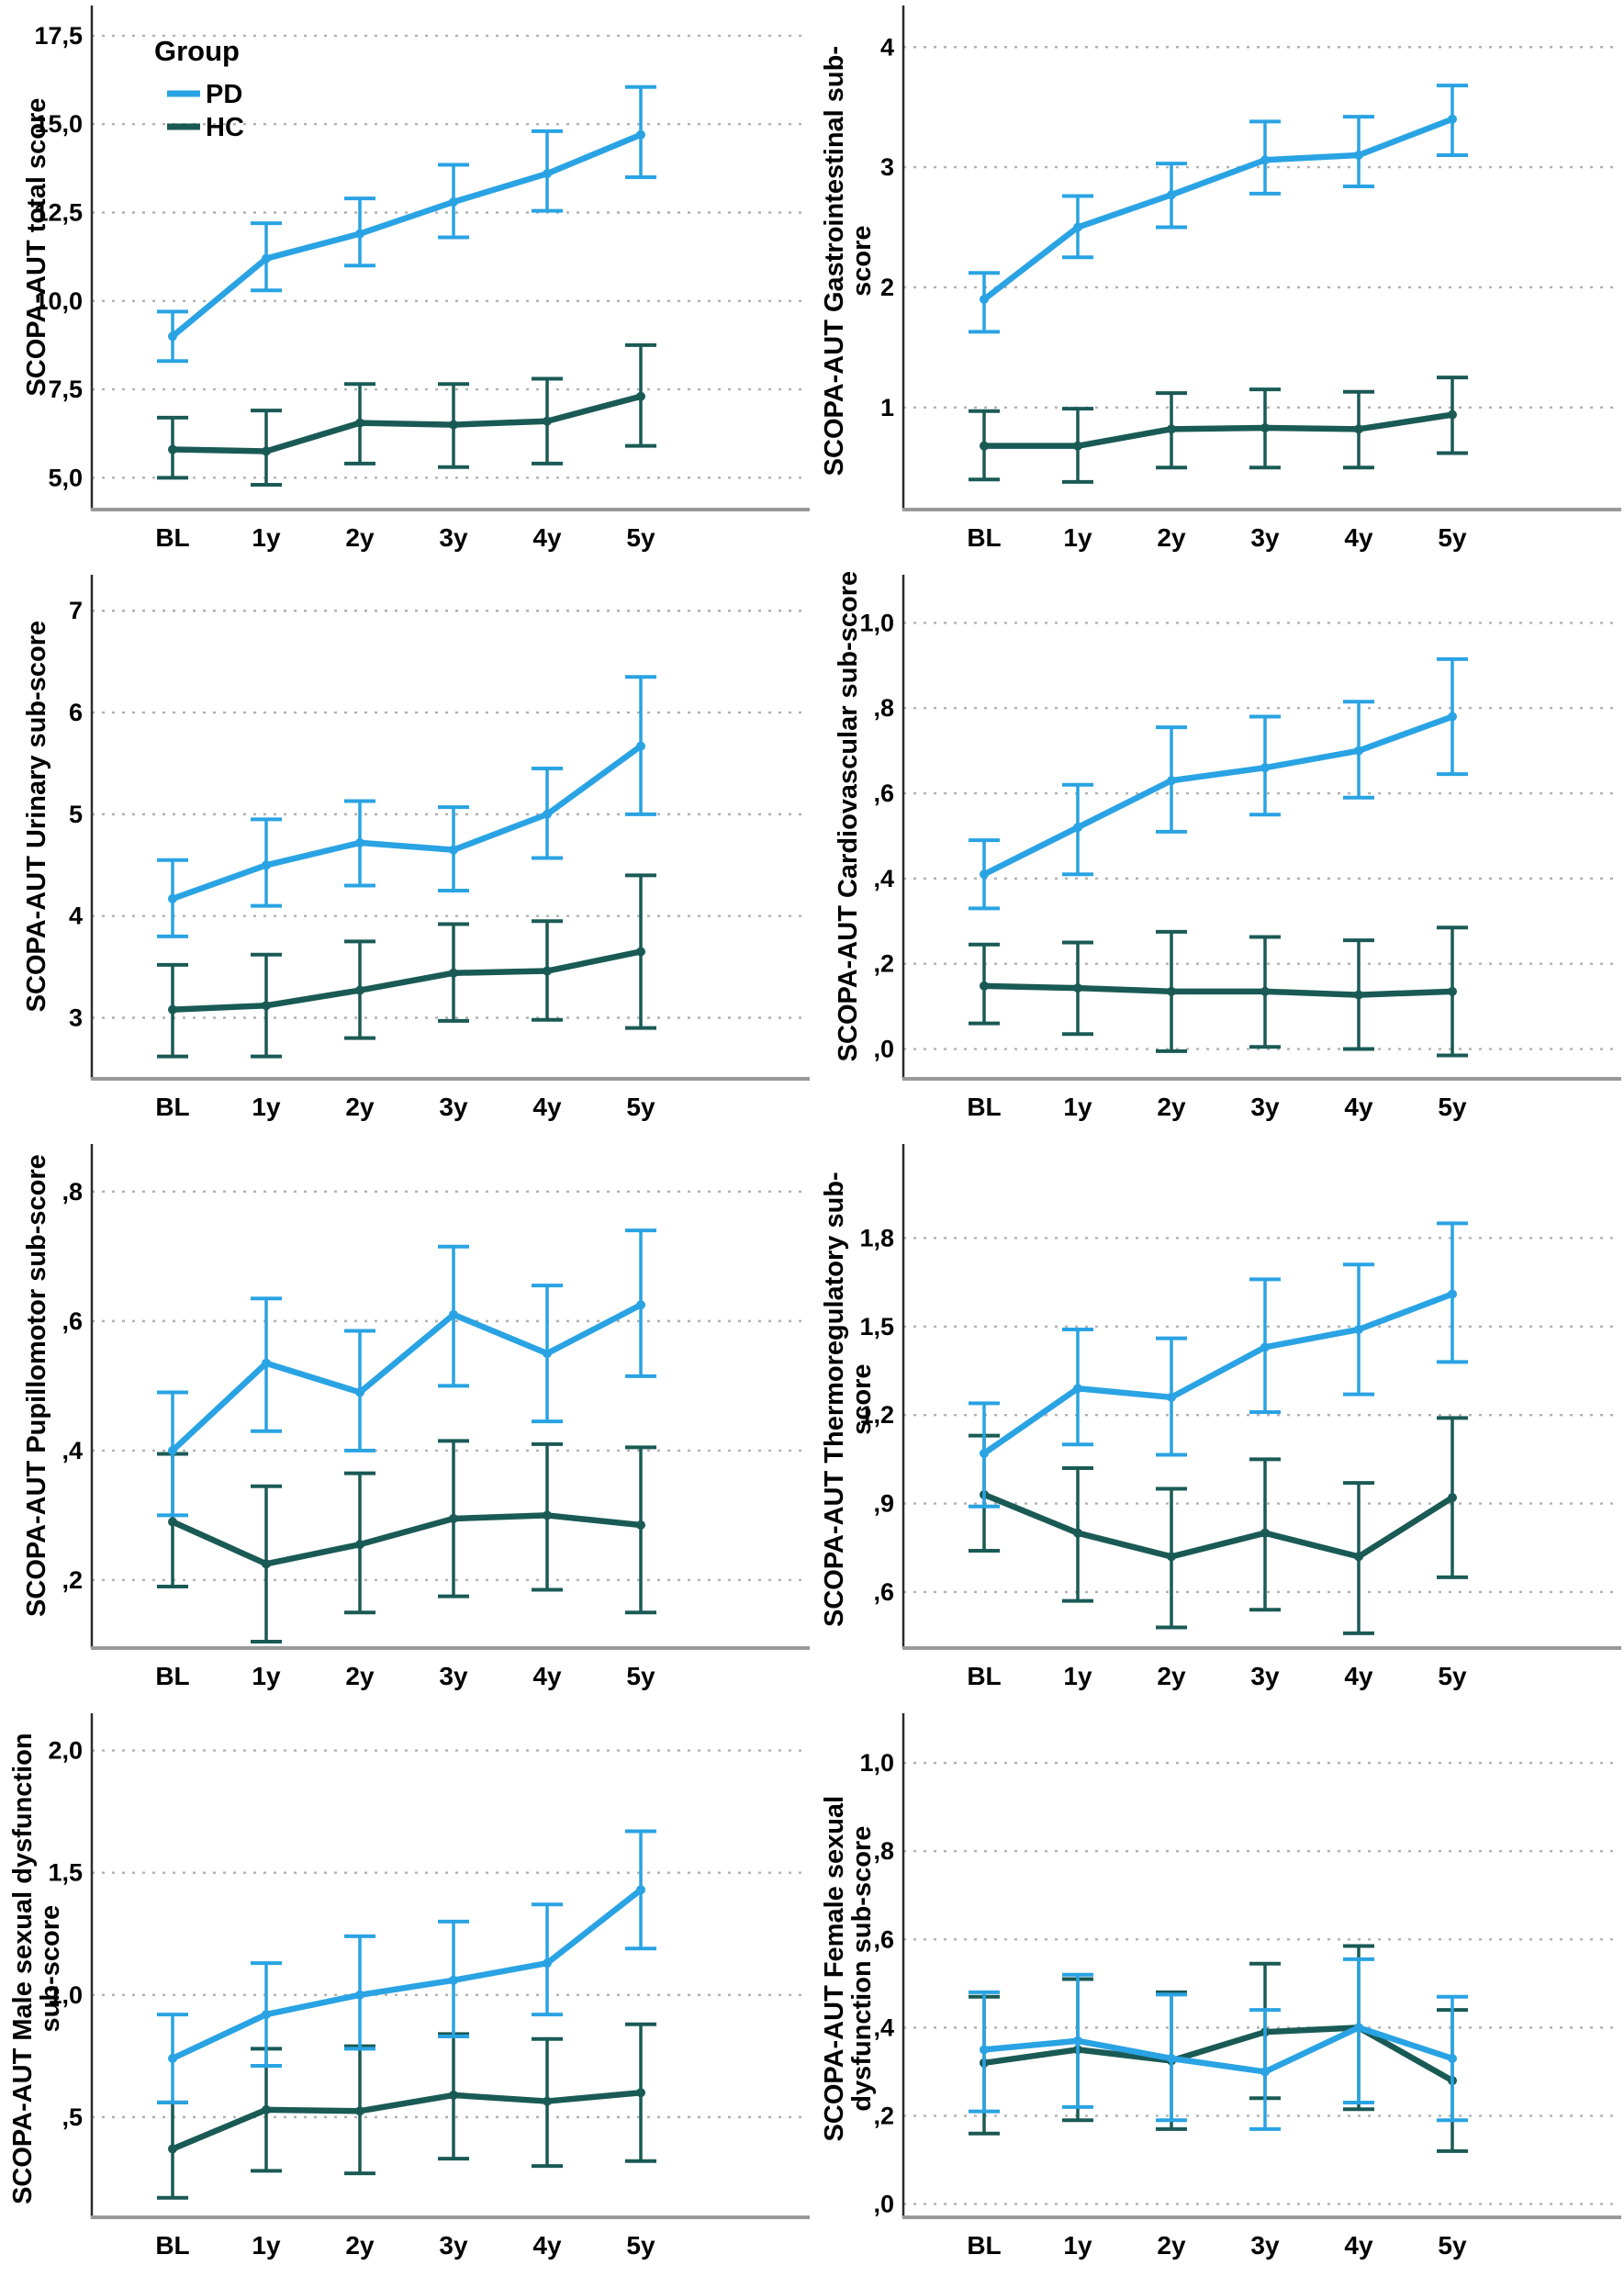 This screenshot has width=1624, height=2277. What do you see at coordinates (72, 1450) in the screenshot?
I see `y-tick-label: ,4` at bounding box center [72, 1450].